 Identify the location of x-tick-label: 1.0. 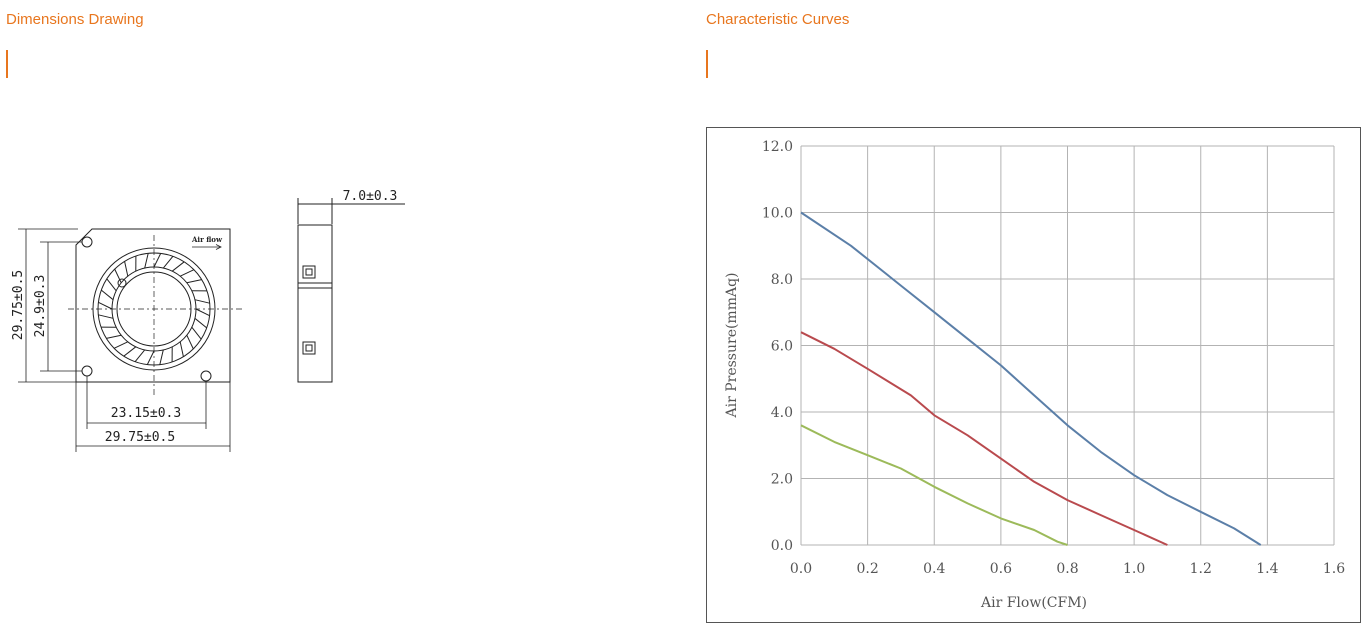
(1134, 569).